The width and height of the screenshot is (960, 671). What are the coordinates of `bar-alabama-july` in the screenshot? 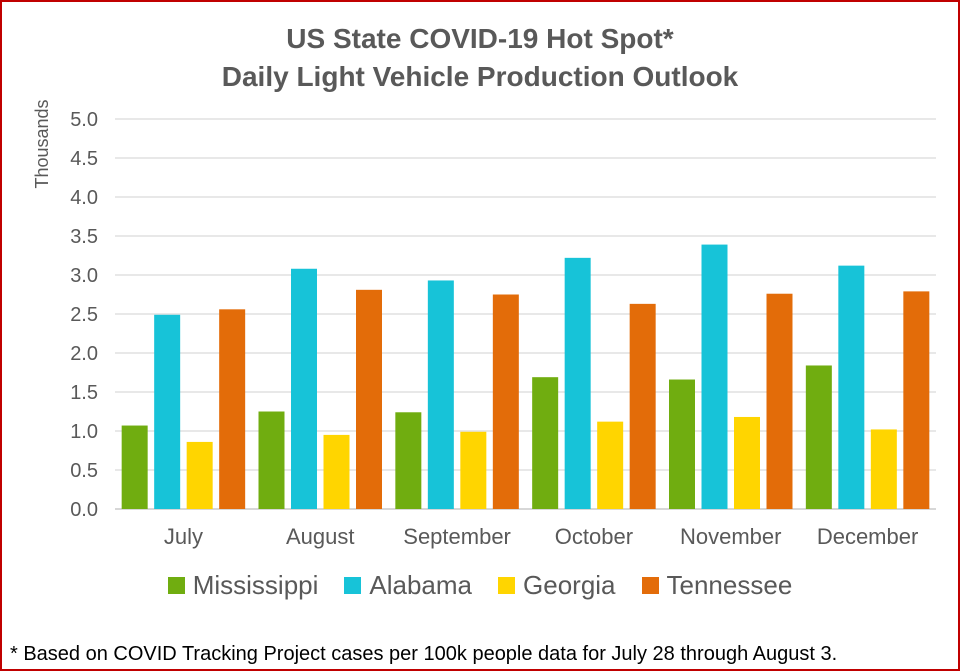 It's located at (167, 411).